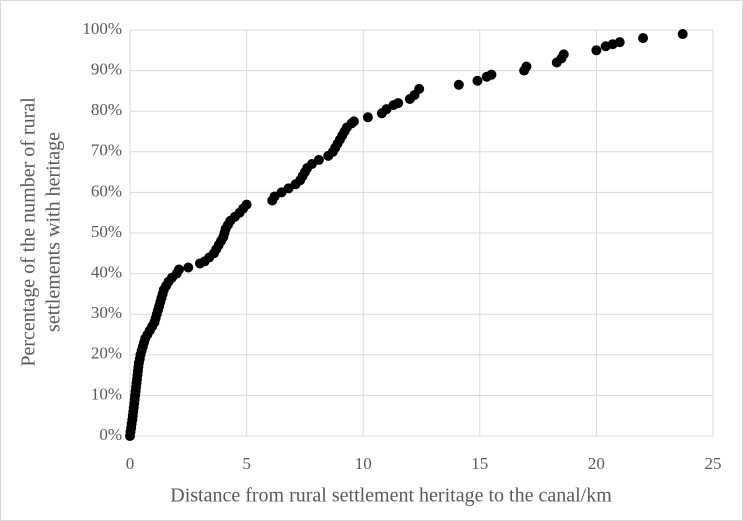  Describe the element at coordinates (713, 463) in the screenshot. I see `x-tick-label: 25` at that location.